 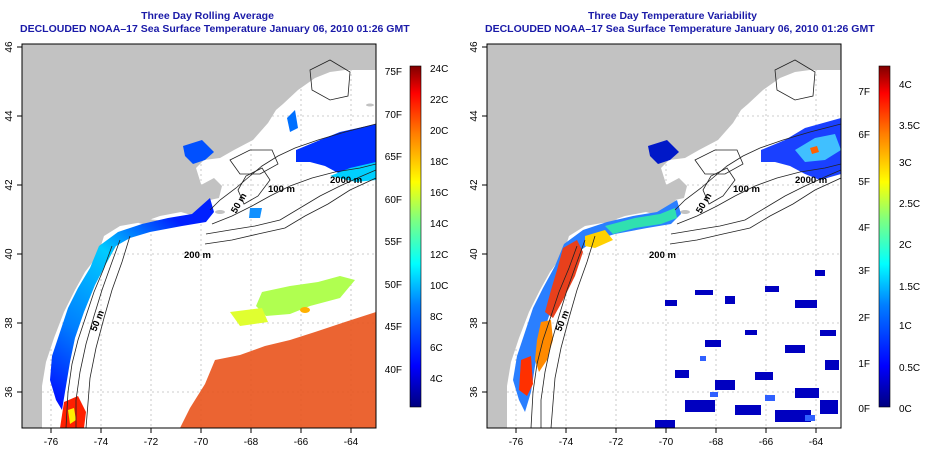 What do you see at coordinates (884, 236) in the screenshot?
I see `right-colorbar` at bounding box center [884, 236].